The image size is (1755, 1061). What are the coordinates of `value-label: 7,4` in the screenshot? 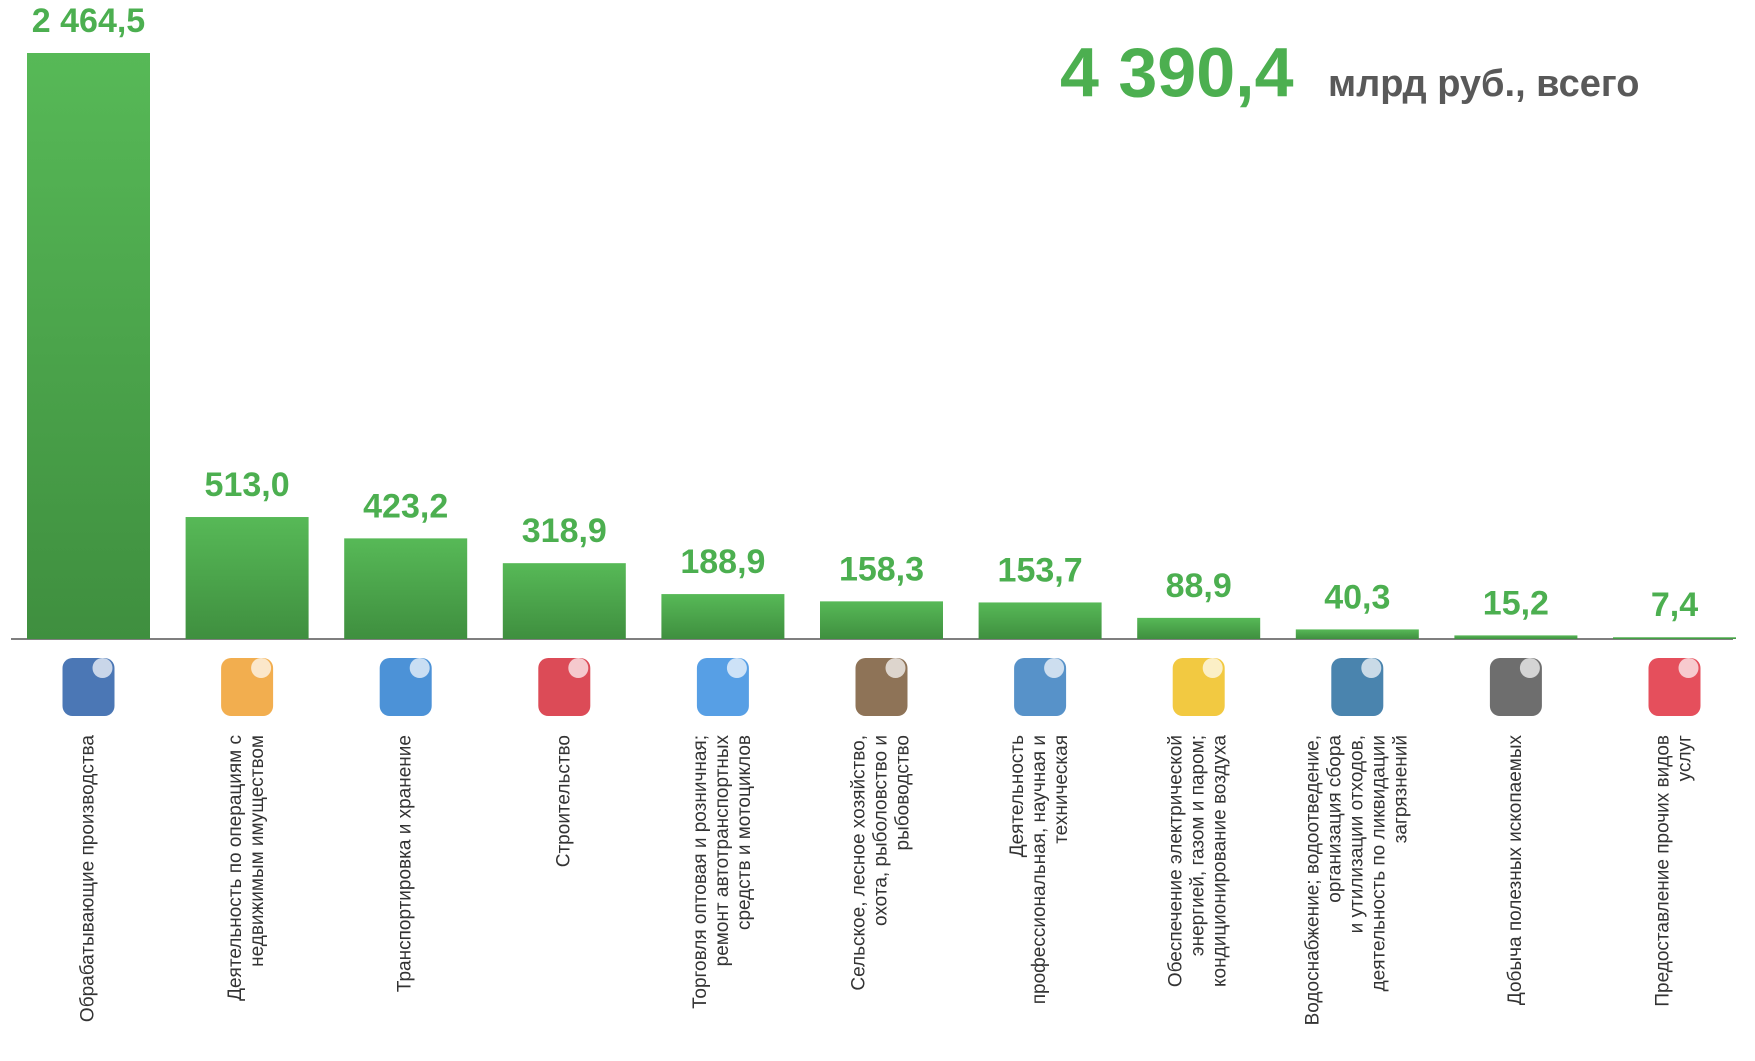 It's located at (1674, 605).